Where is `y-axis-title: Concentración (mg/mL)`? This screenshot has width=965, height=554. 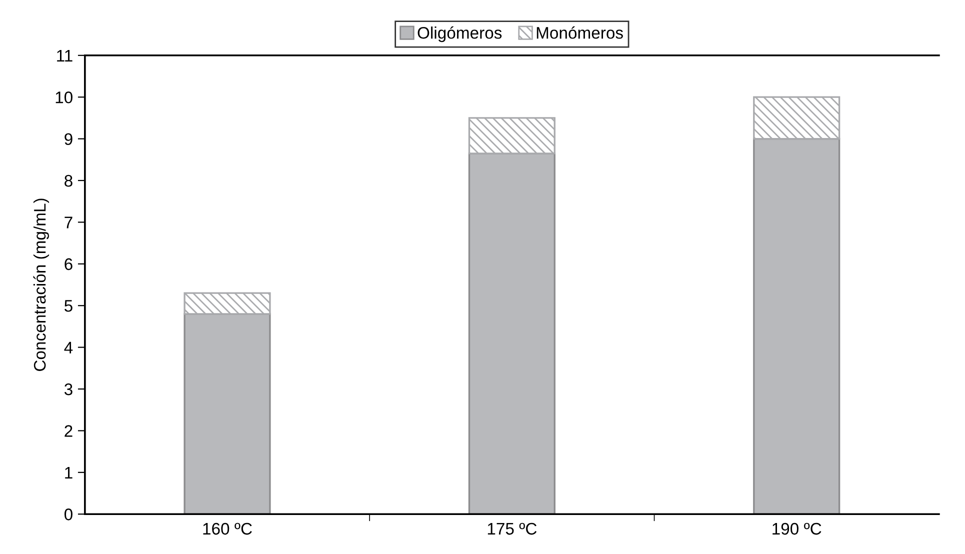 y-axis-title: Concentración (mg/mL) is located at coordinates (41, 284).